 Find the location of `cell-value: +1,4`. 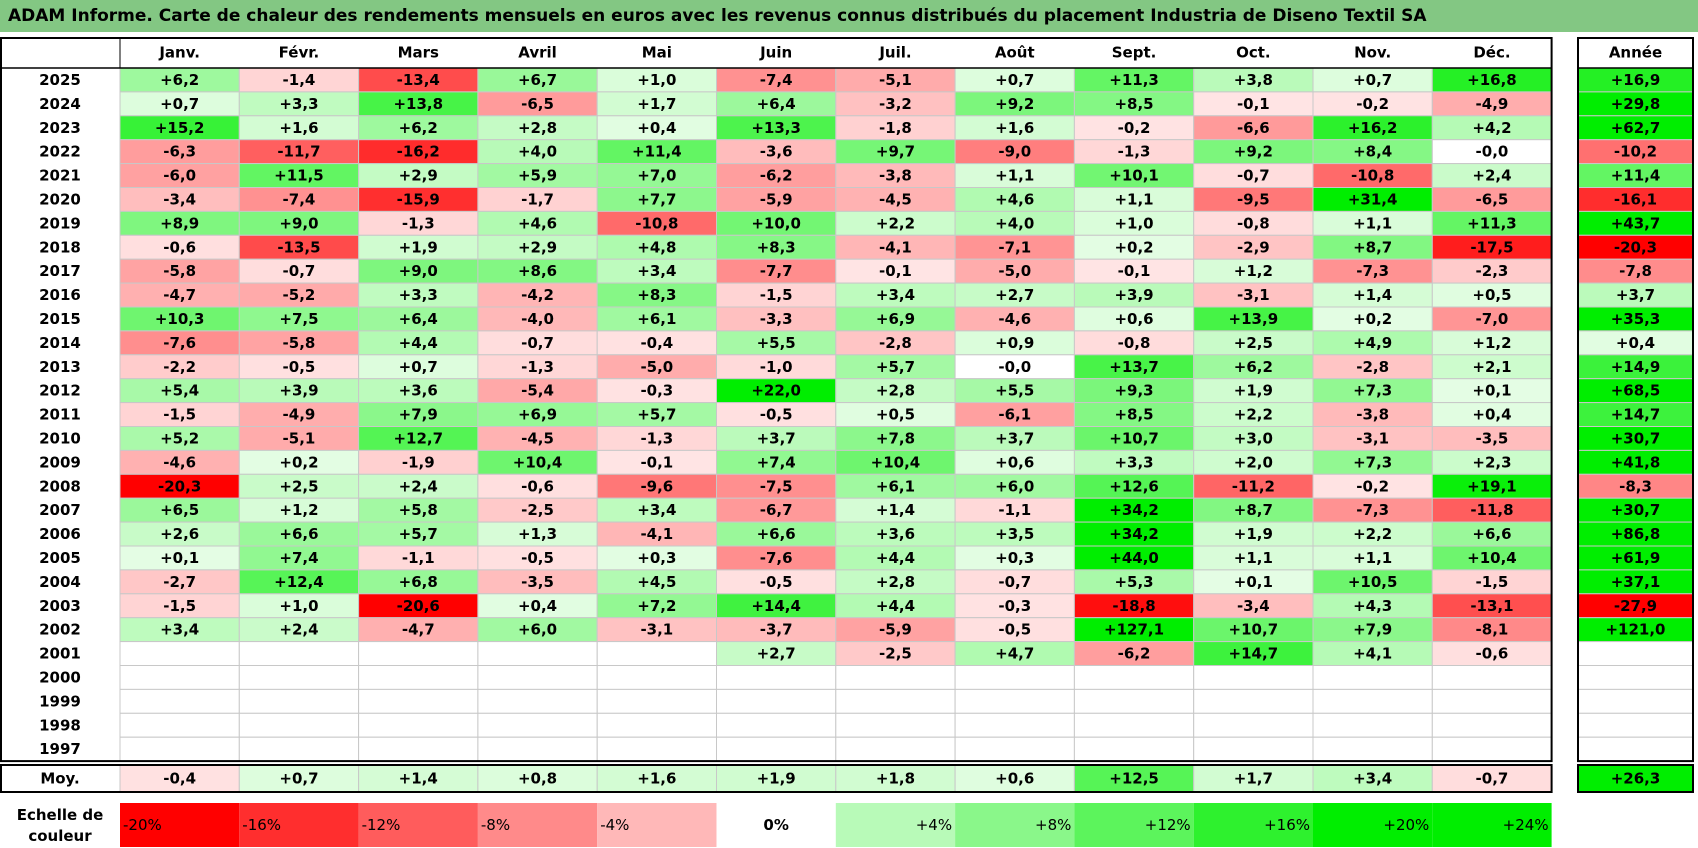

cell-value: +1,4 is located at coordinates (1372, 295).